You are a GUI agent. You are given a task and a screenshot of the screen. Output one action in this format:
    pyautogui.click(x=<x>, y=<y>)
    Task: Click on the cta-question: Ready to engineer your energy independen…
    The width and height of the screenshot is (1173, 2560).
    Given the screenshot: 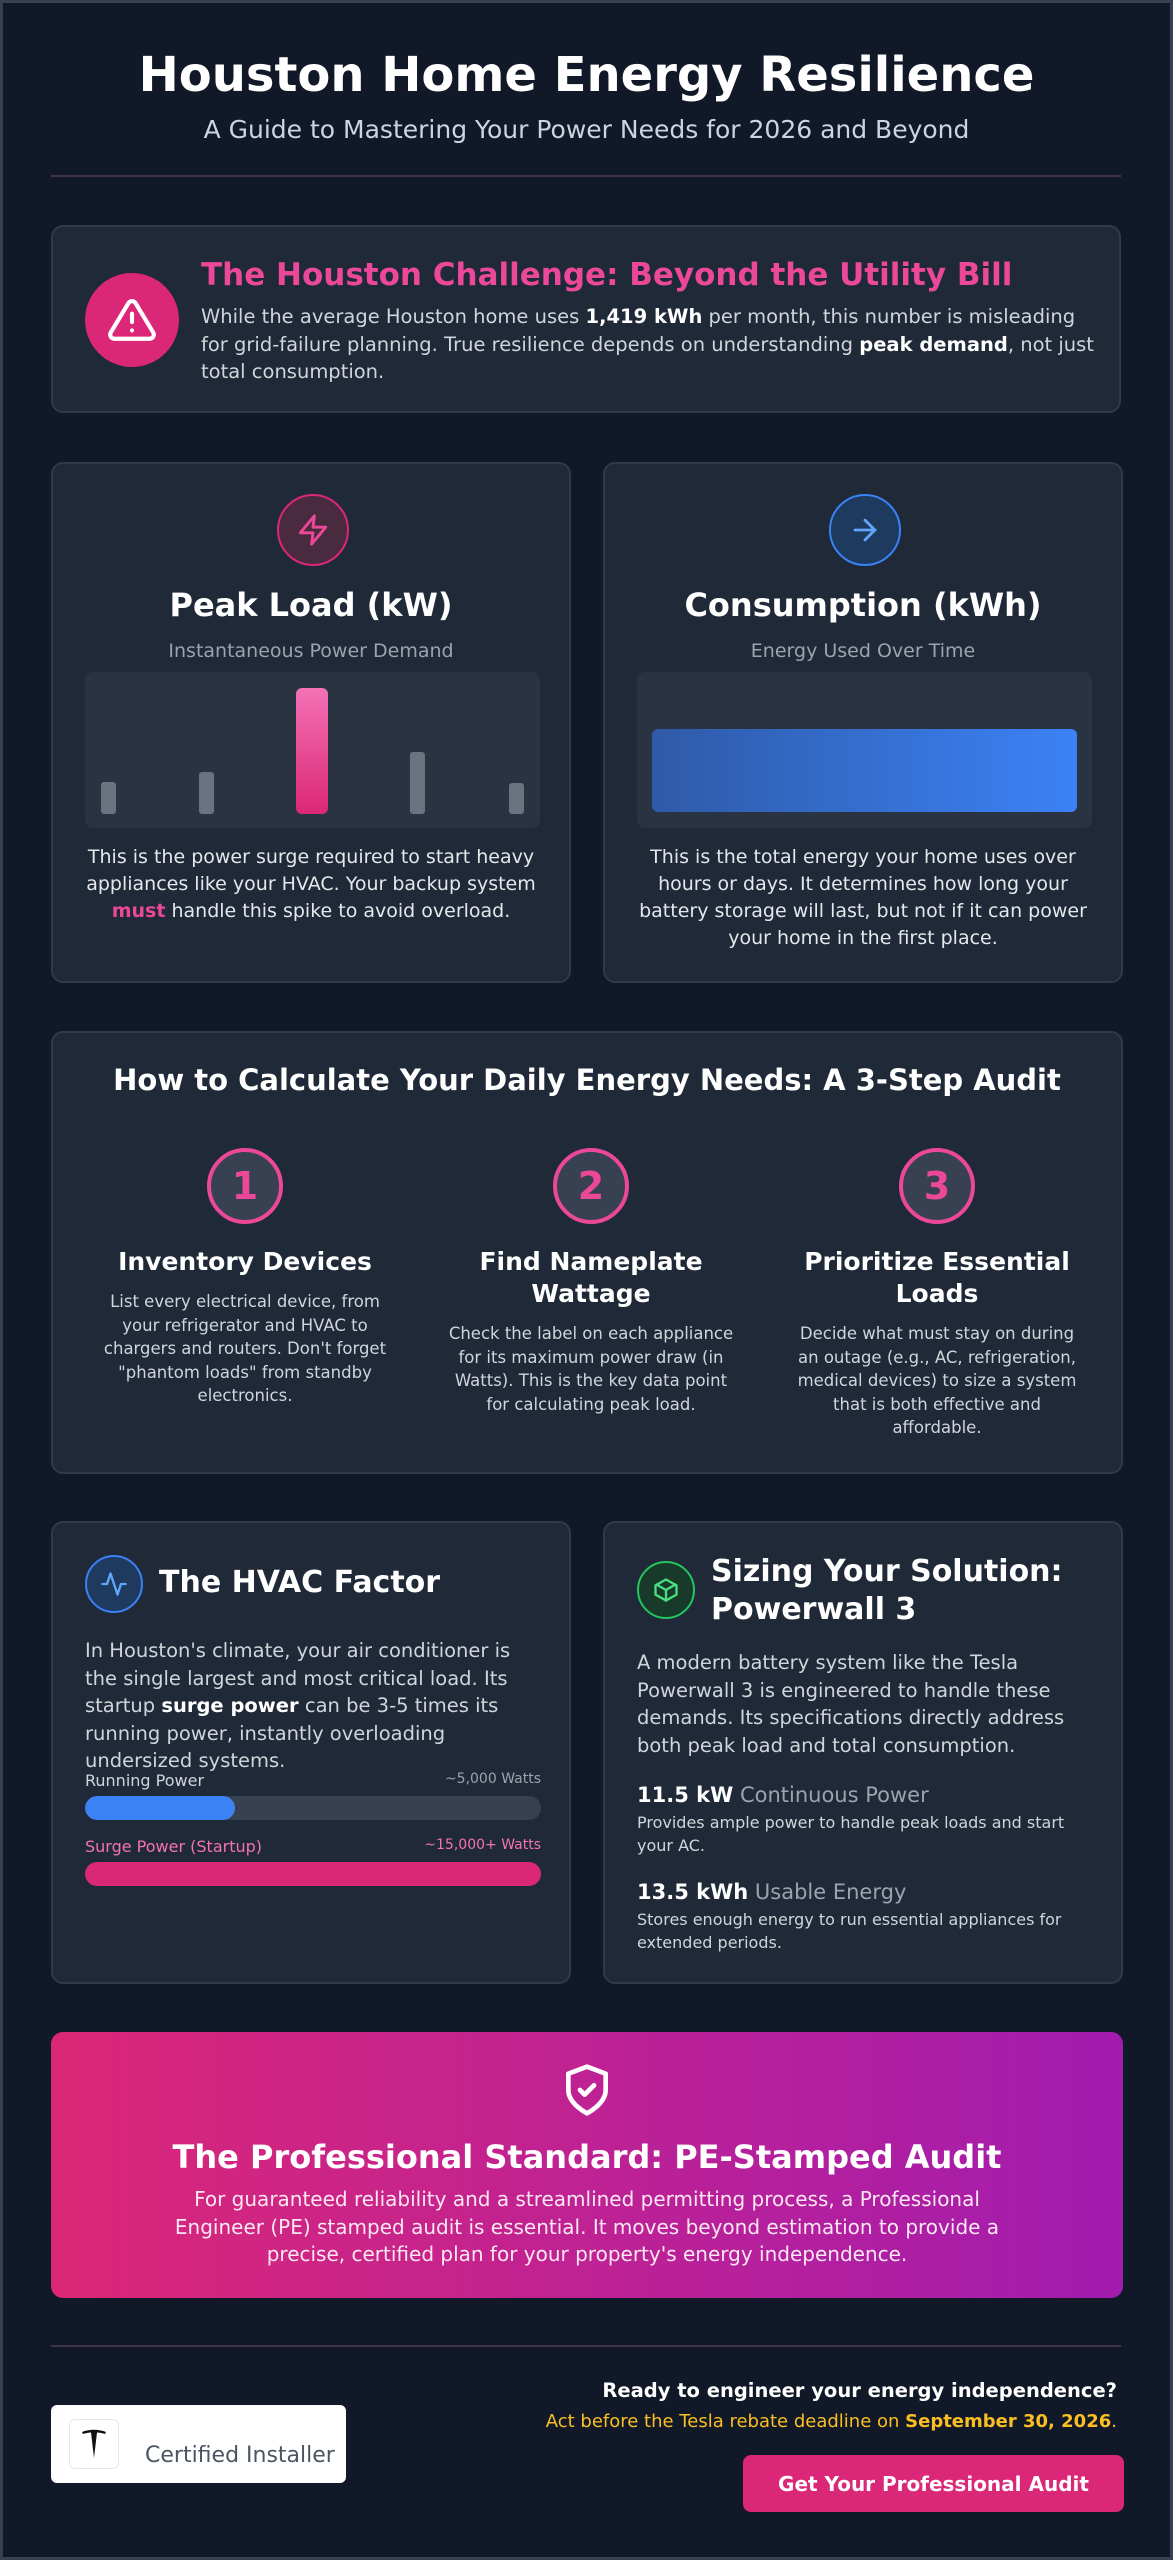 What is the action you would take?
    pyautogui.click(x=859, y=2390)
    